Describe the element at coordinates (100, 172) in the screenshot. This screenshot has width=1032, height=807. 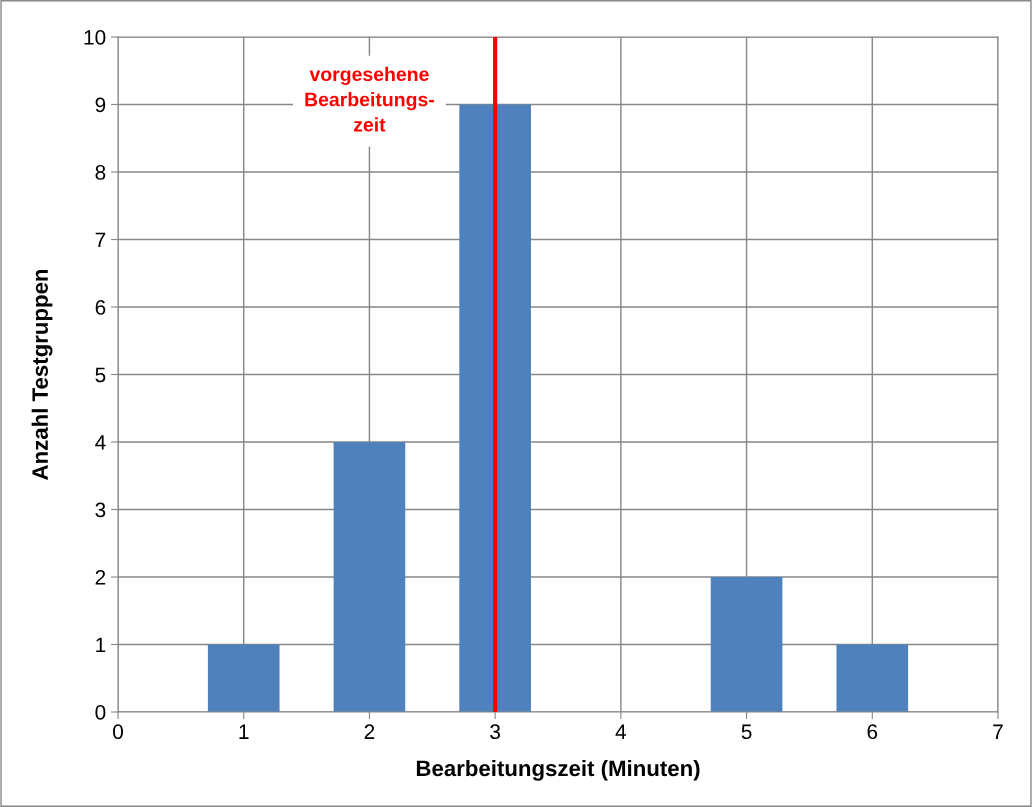
I see `y-tick-label: 8` at that location.